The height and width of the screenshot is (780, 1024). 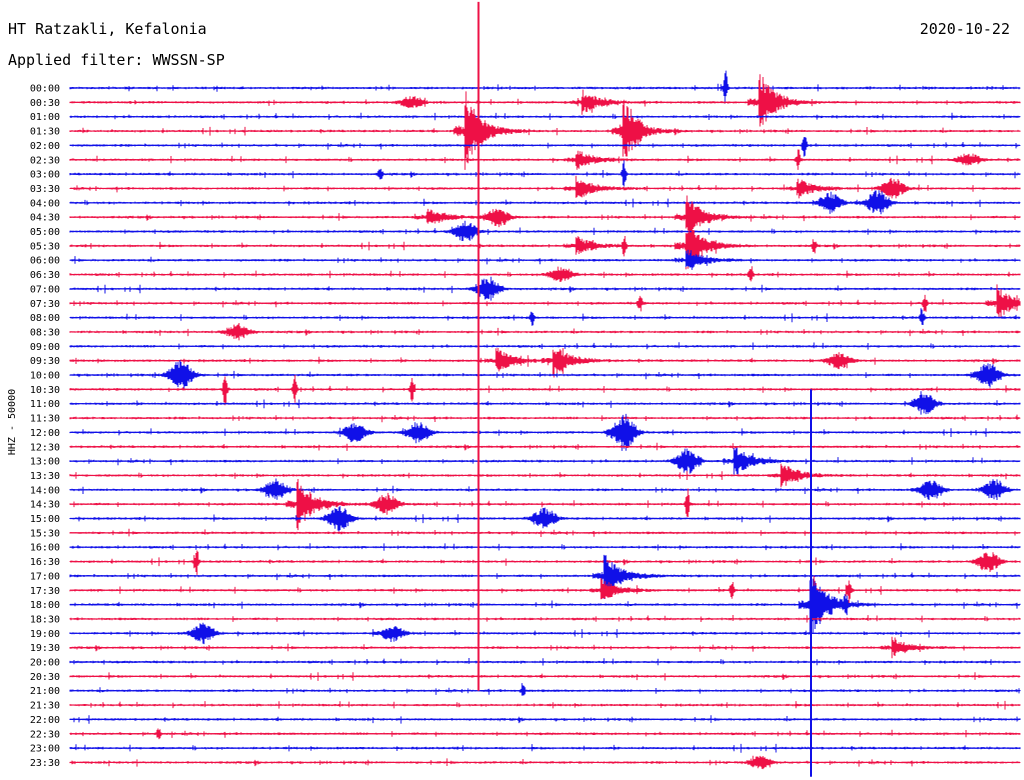 I want to click on row-label: 19:00, so click(x=45, y=634).